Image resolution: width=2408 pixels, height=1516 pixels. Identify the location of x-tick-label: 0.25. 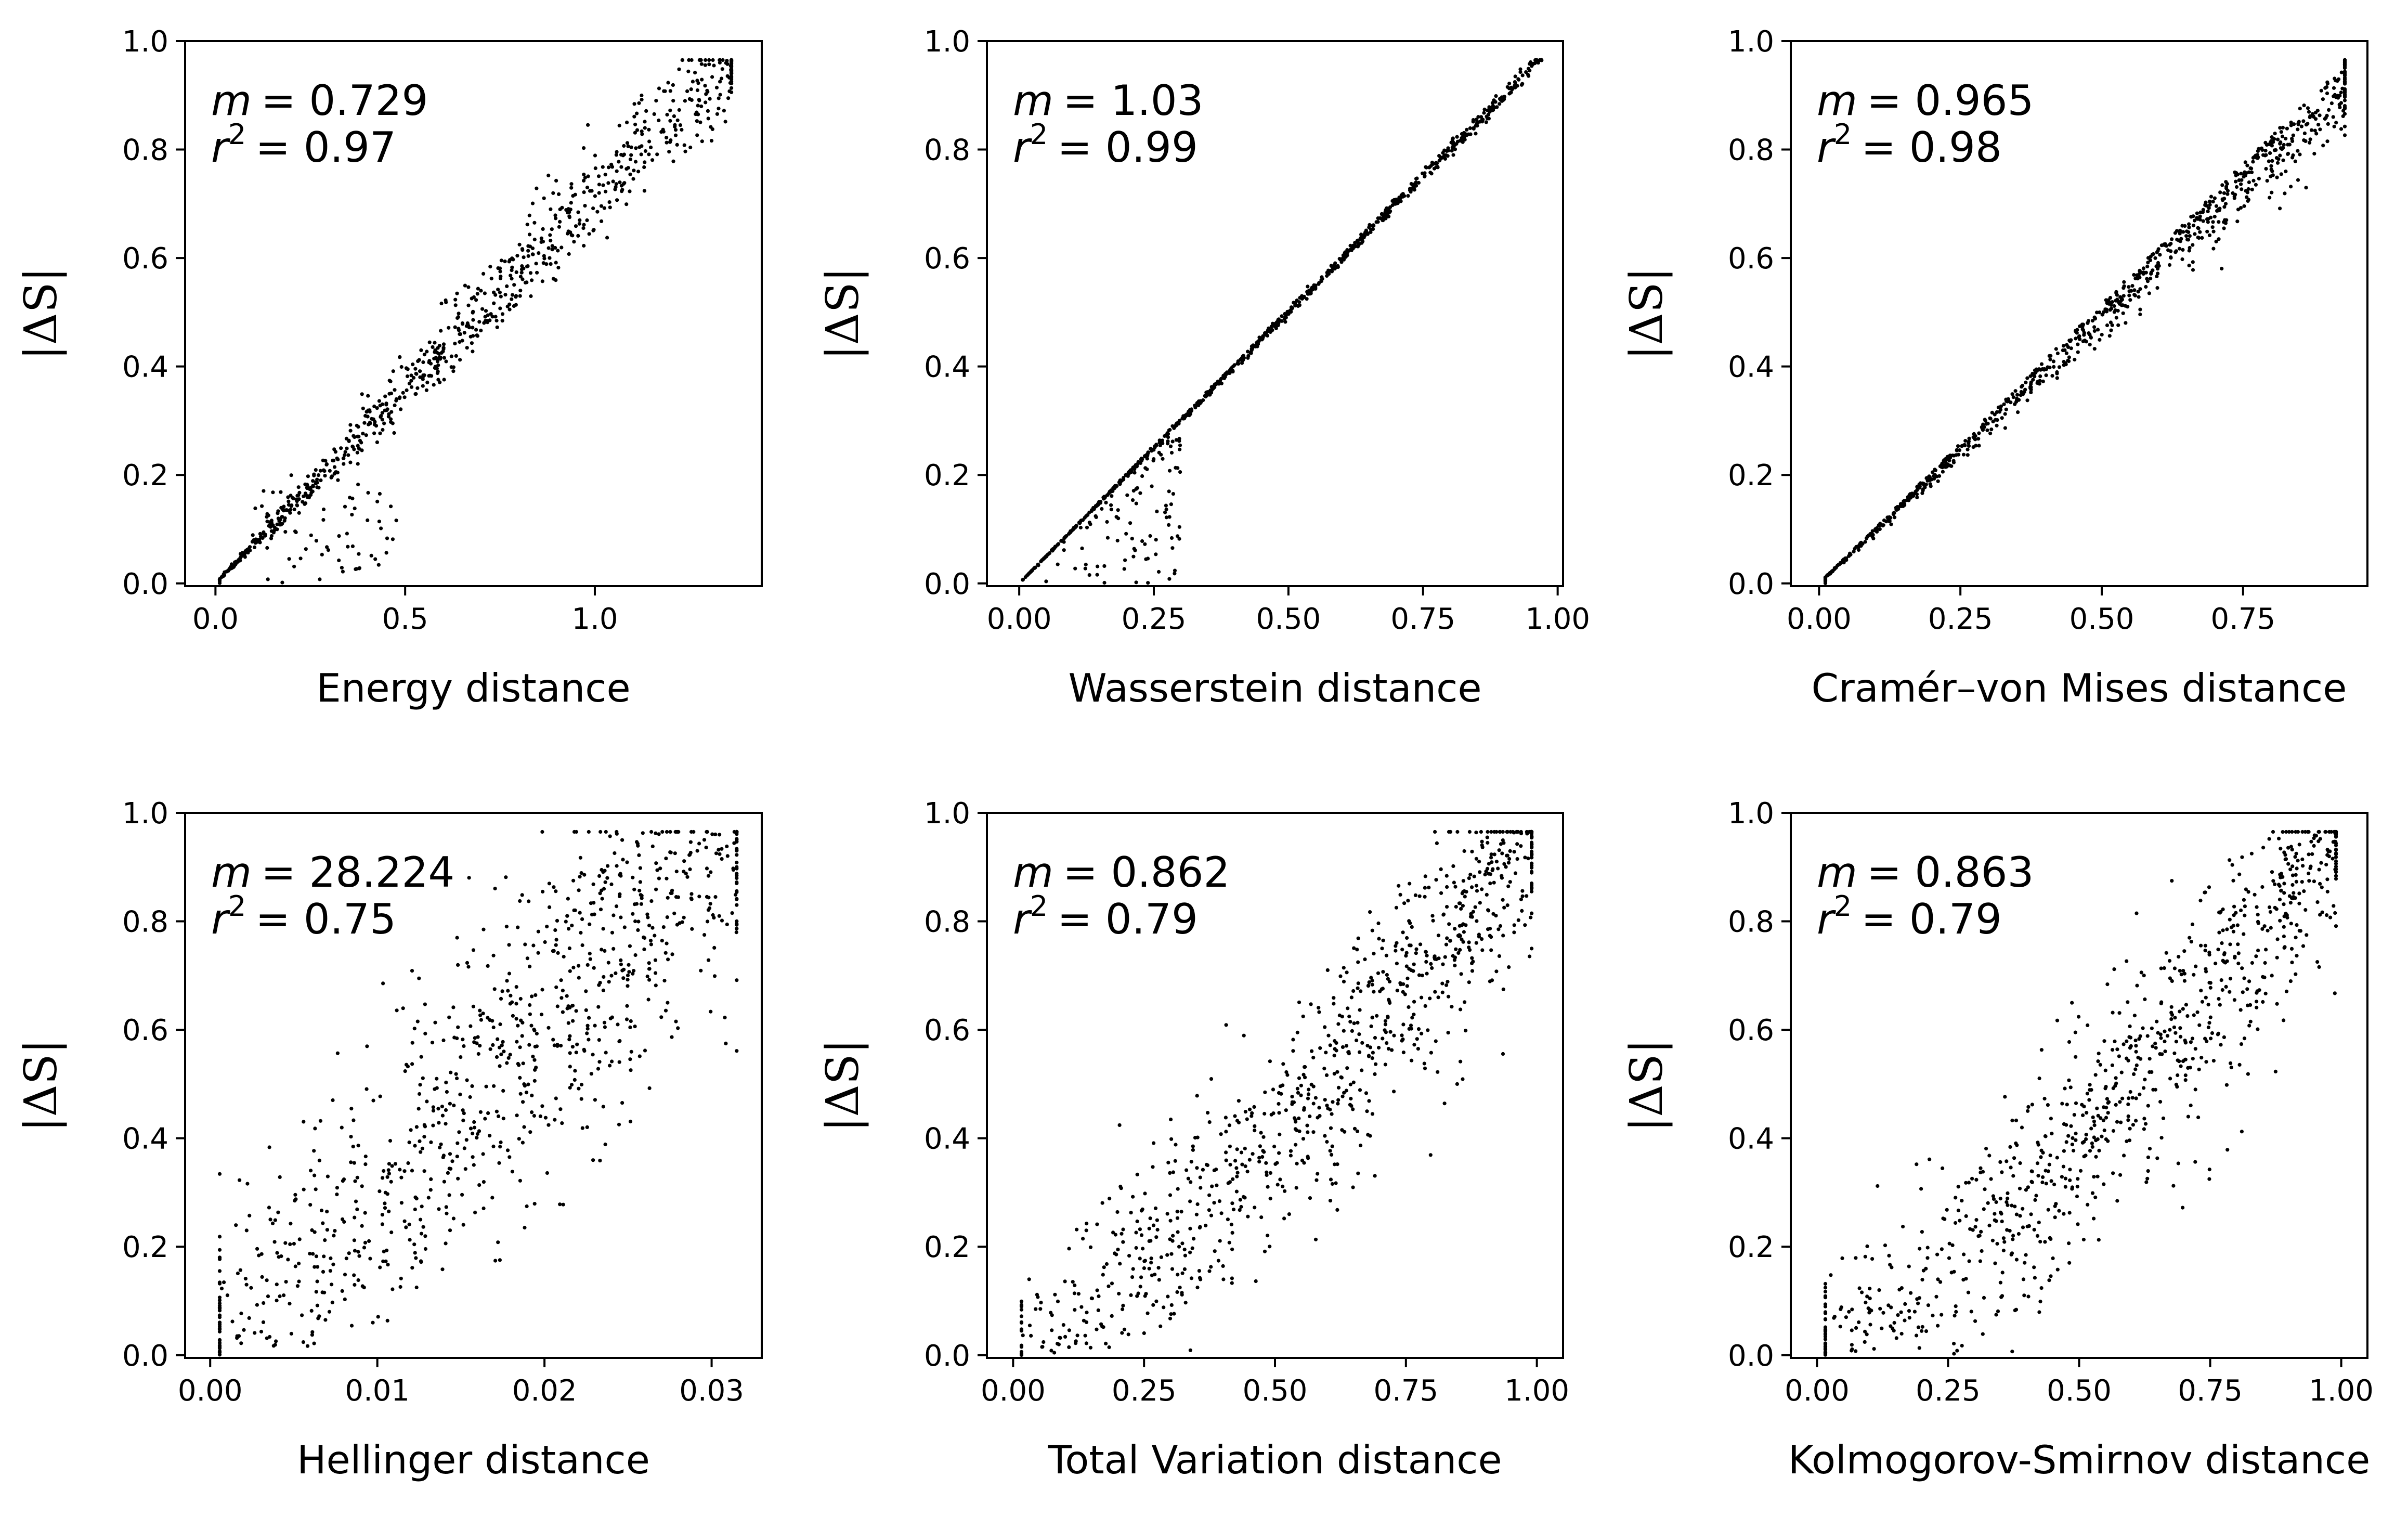
(1144, 1391).